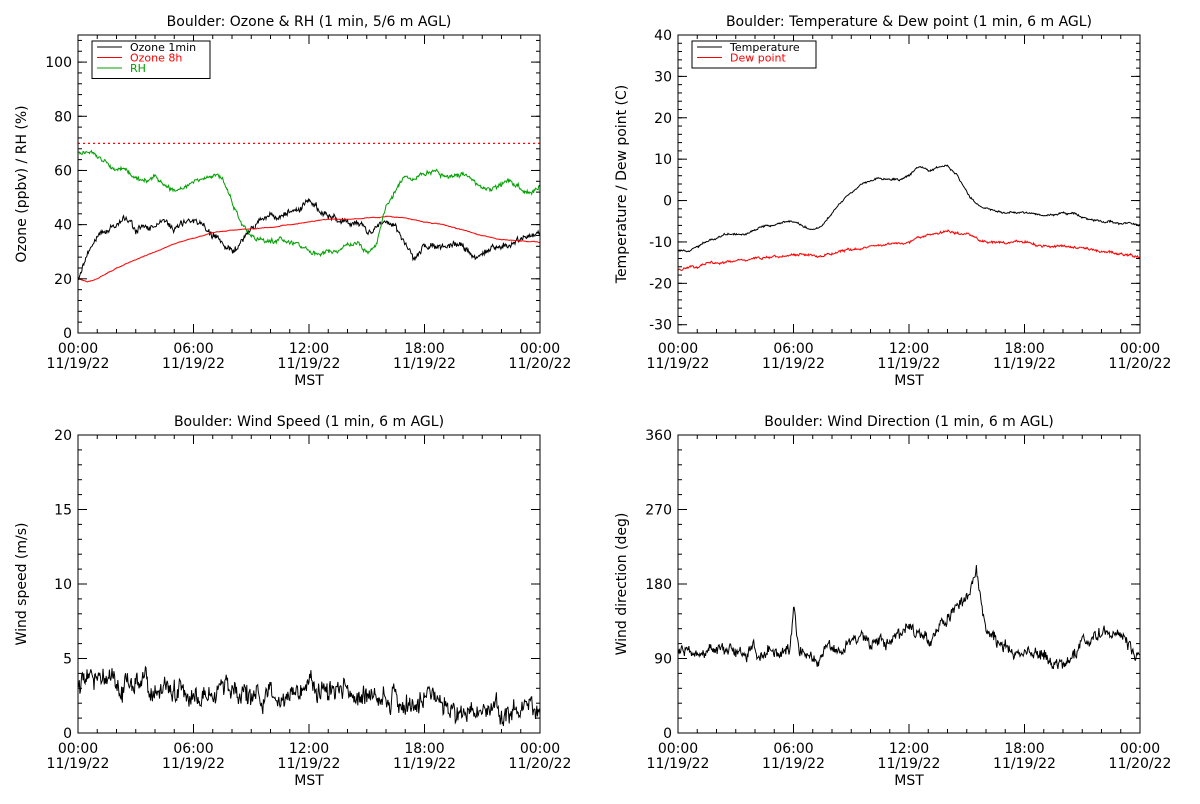 The width and height of the screenshot is (1200, 804). I want to click on series-line-wind_speed, so click(309, 696).